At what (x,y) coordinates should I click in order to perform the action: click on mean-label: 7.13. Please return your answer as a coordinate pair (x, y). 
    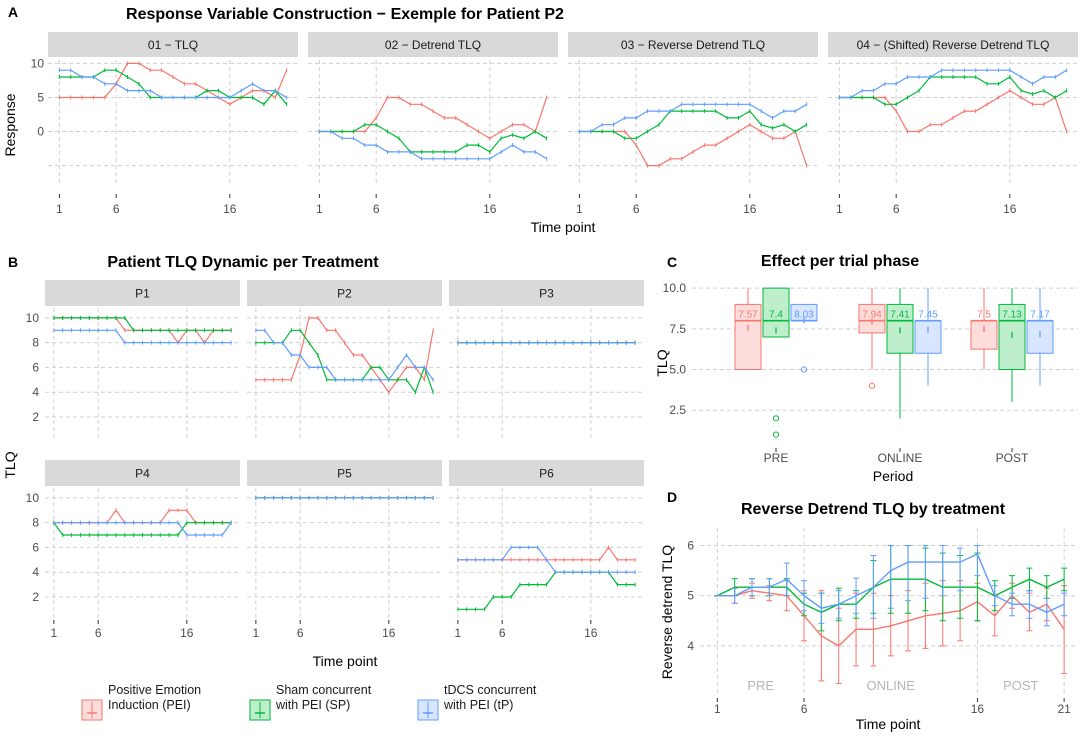
    Looking at the image, I should click on (1012, 315).